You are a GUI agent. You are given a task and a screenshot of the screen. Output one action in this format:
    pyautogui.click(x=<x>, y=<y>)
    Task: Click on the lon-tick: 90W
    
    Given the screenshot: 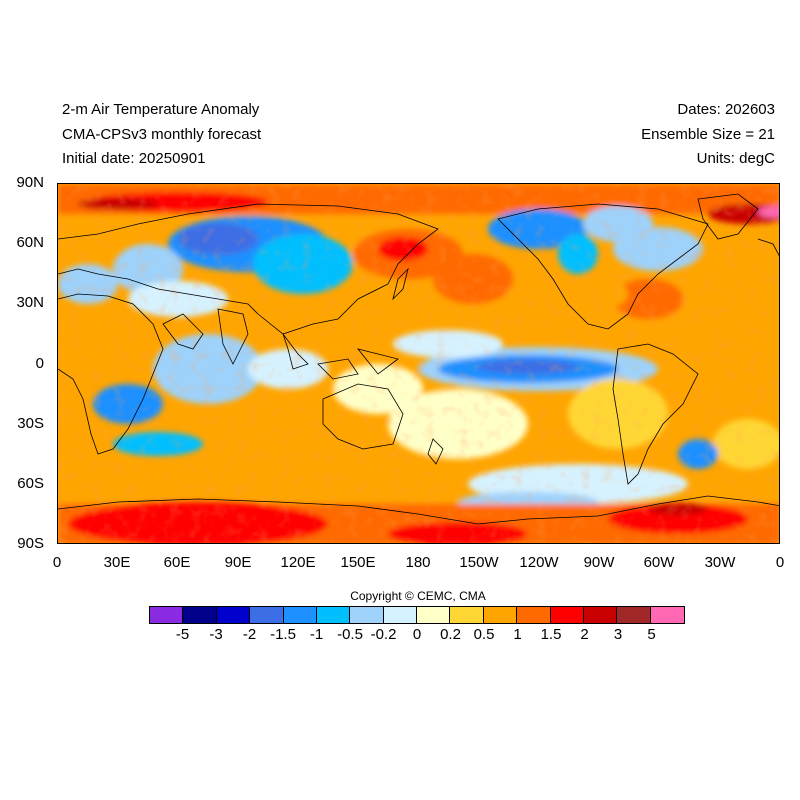 What is the action you would take?
    pyautogui.click(x=599, y=562)
    